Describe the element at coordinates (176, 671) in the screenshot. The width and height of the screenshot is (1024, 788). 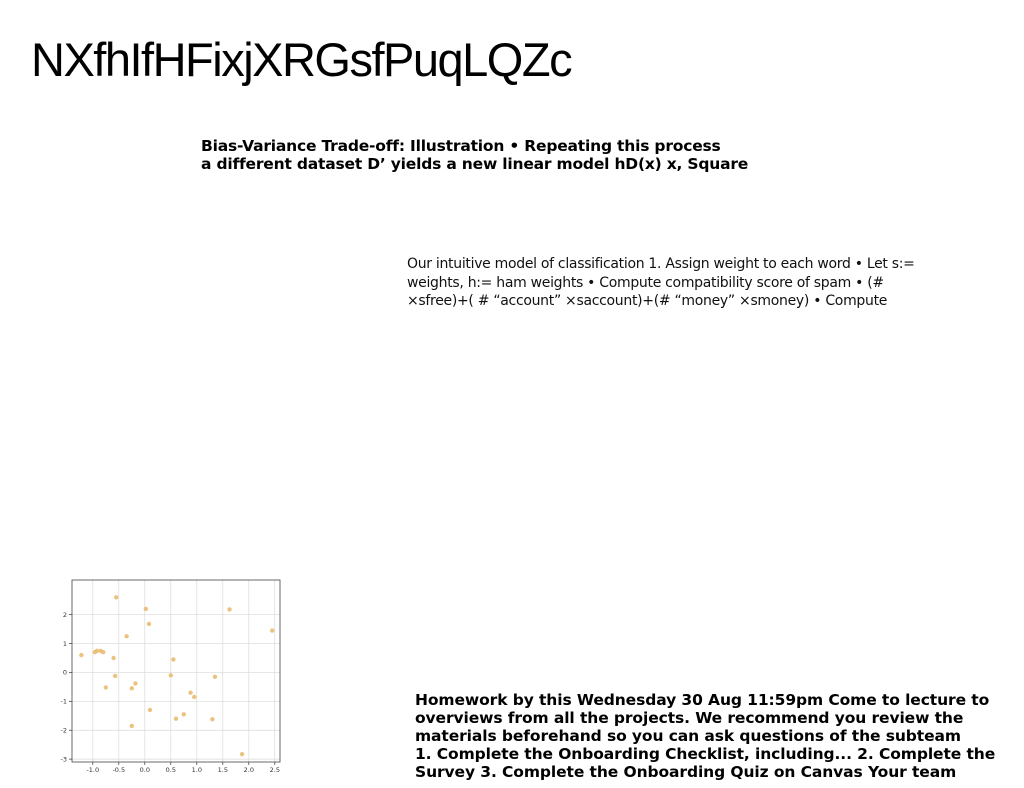
I see `plot-frame` at that location.